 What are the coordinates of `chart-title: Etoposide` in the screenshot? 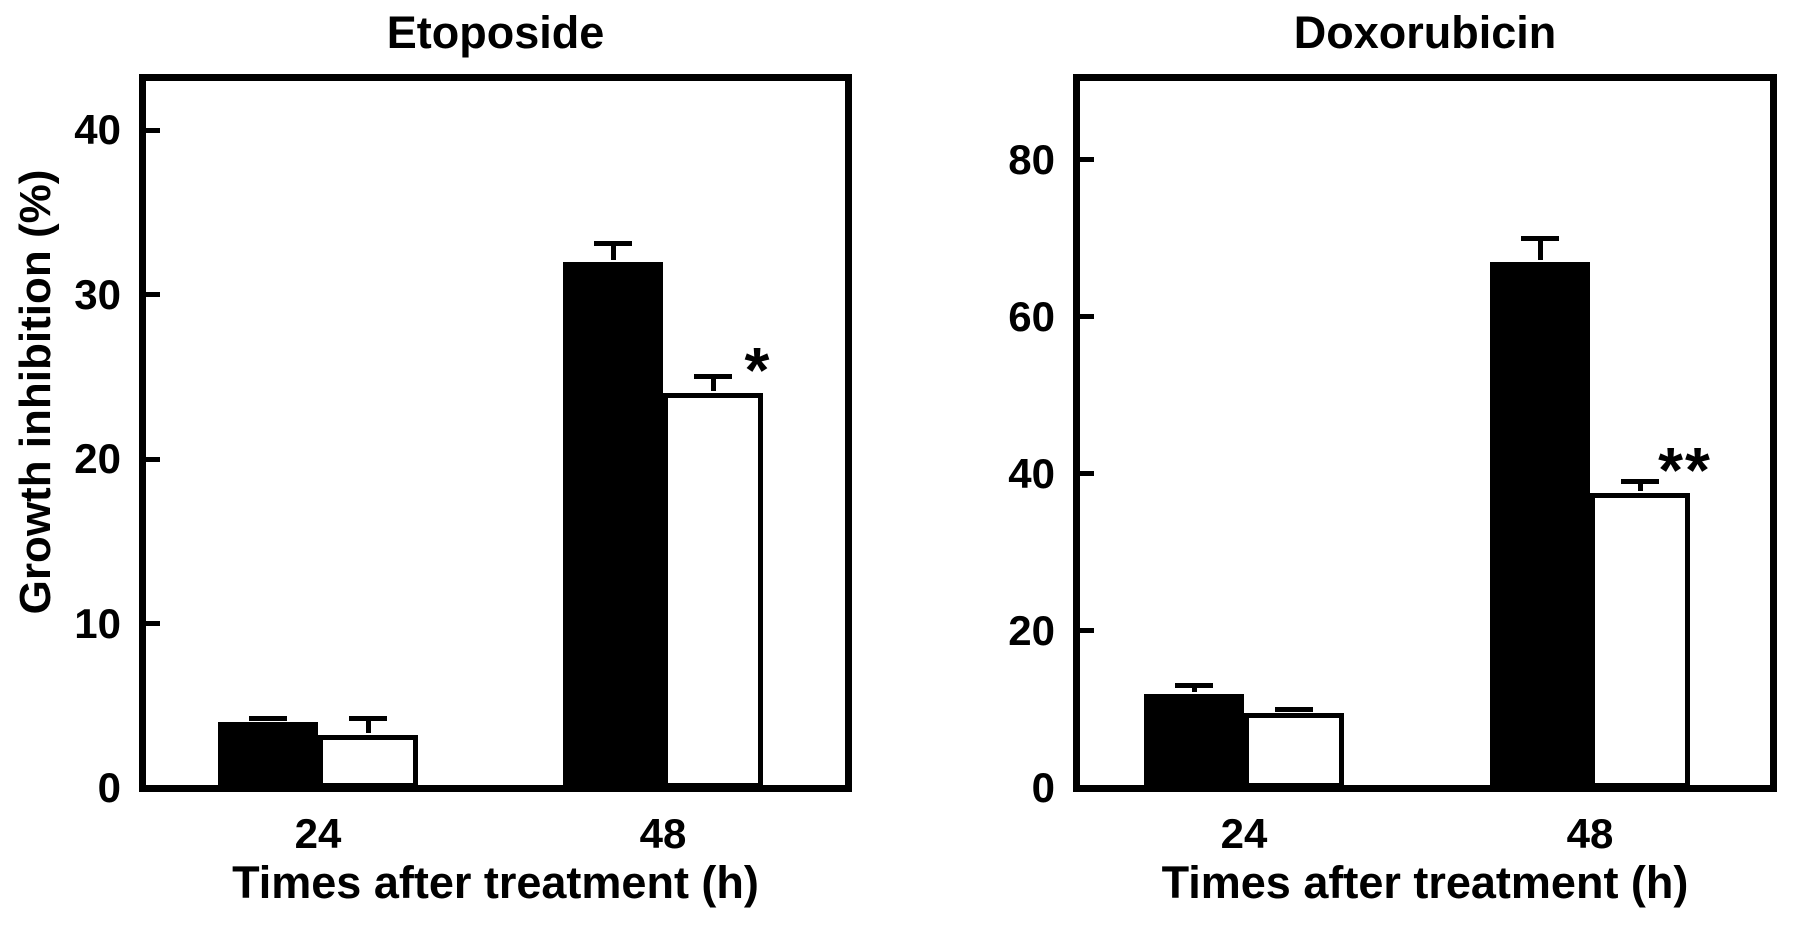 It's located at (495, 32).